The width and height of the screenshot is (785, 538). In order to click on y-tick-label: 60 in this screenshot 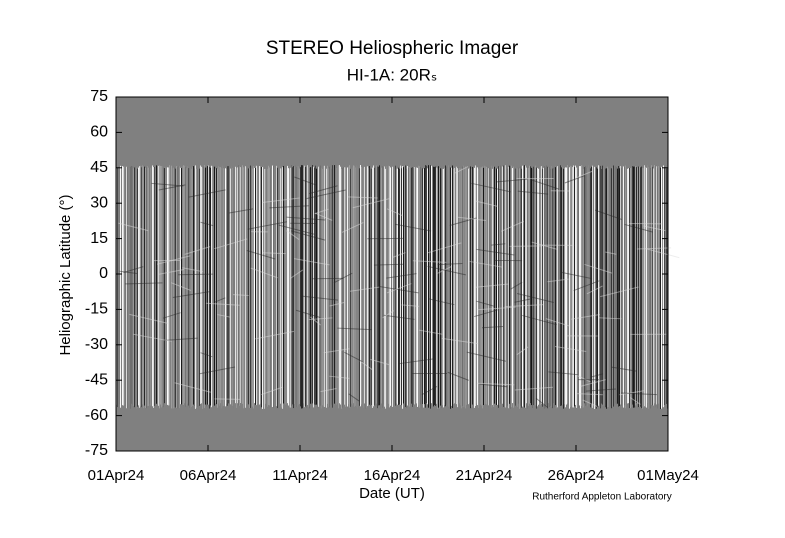, I will do `click(99, 132)`.